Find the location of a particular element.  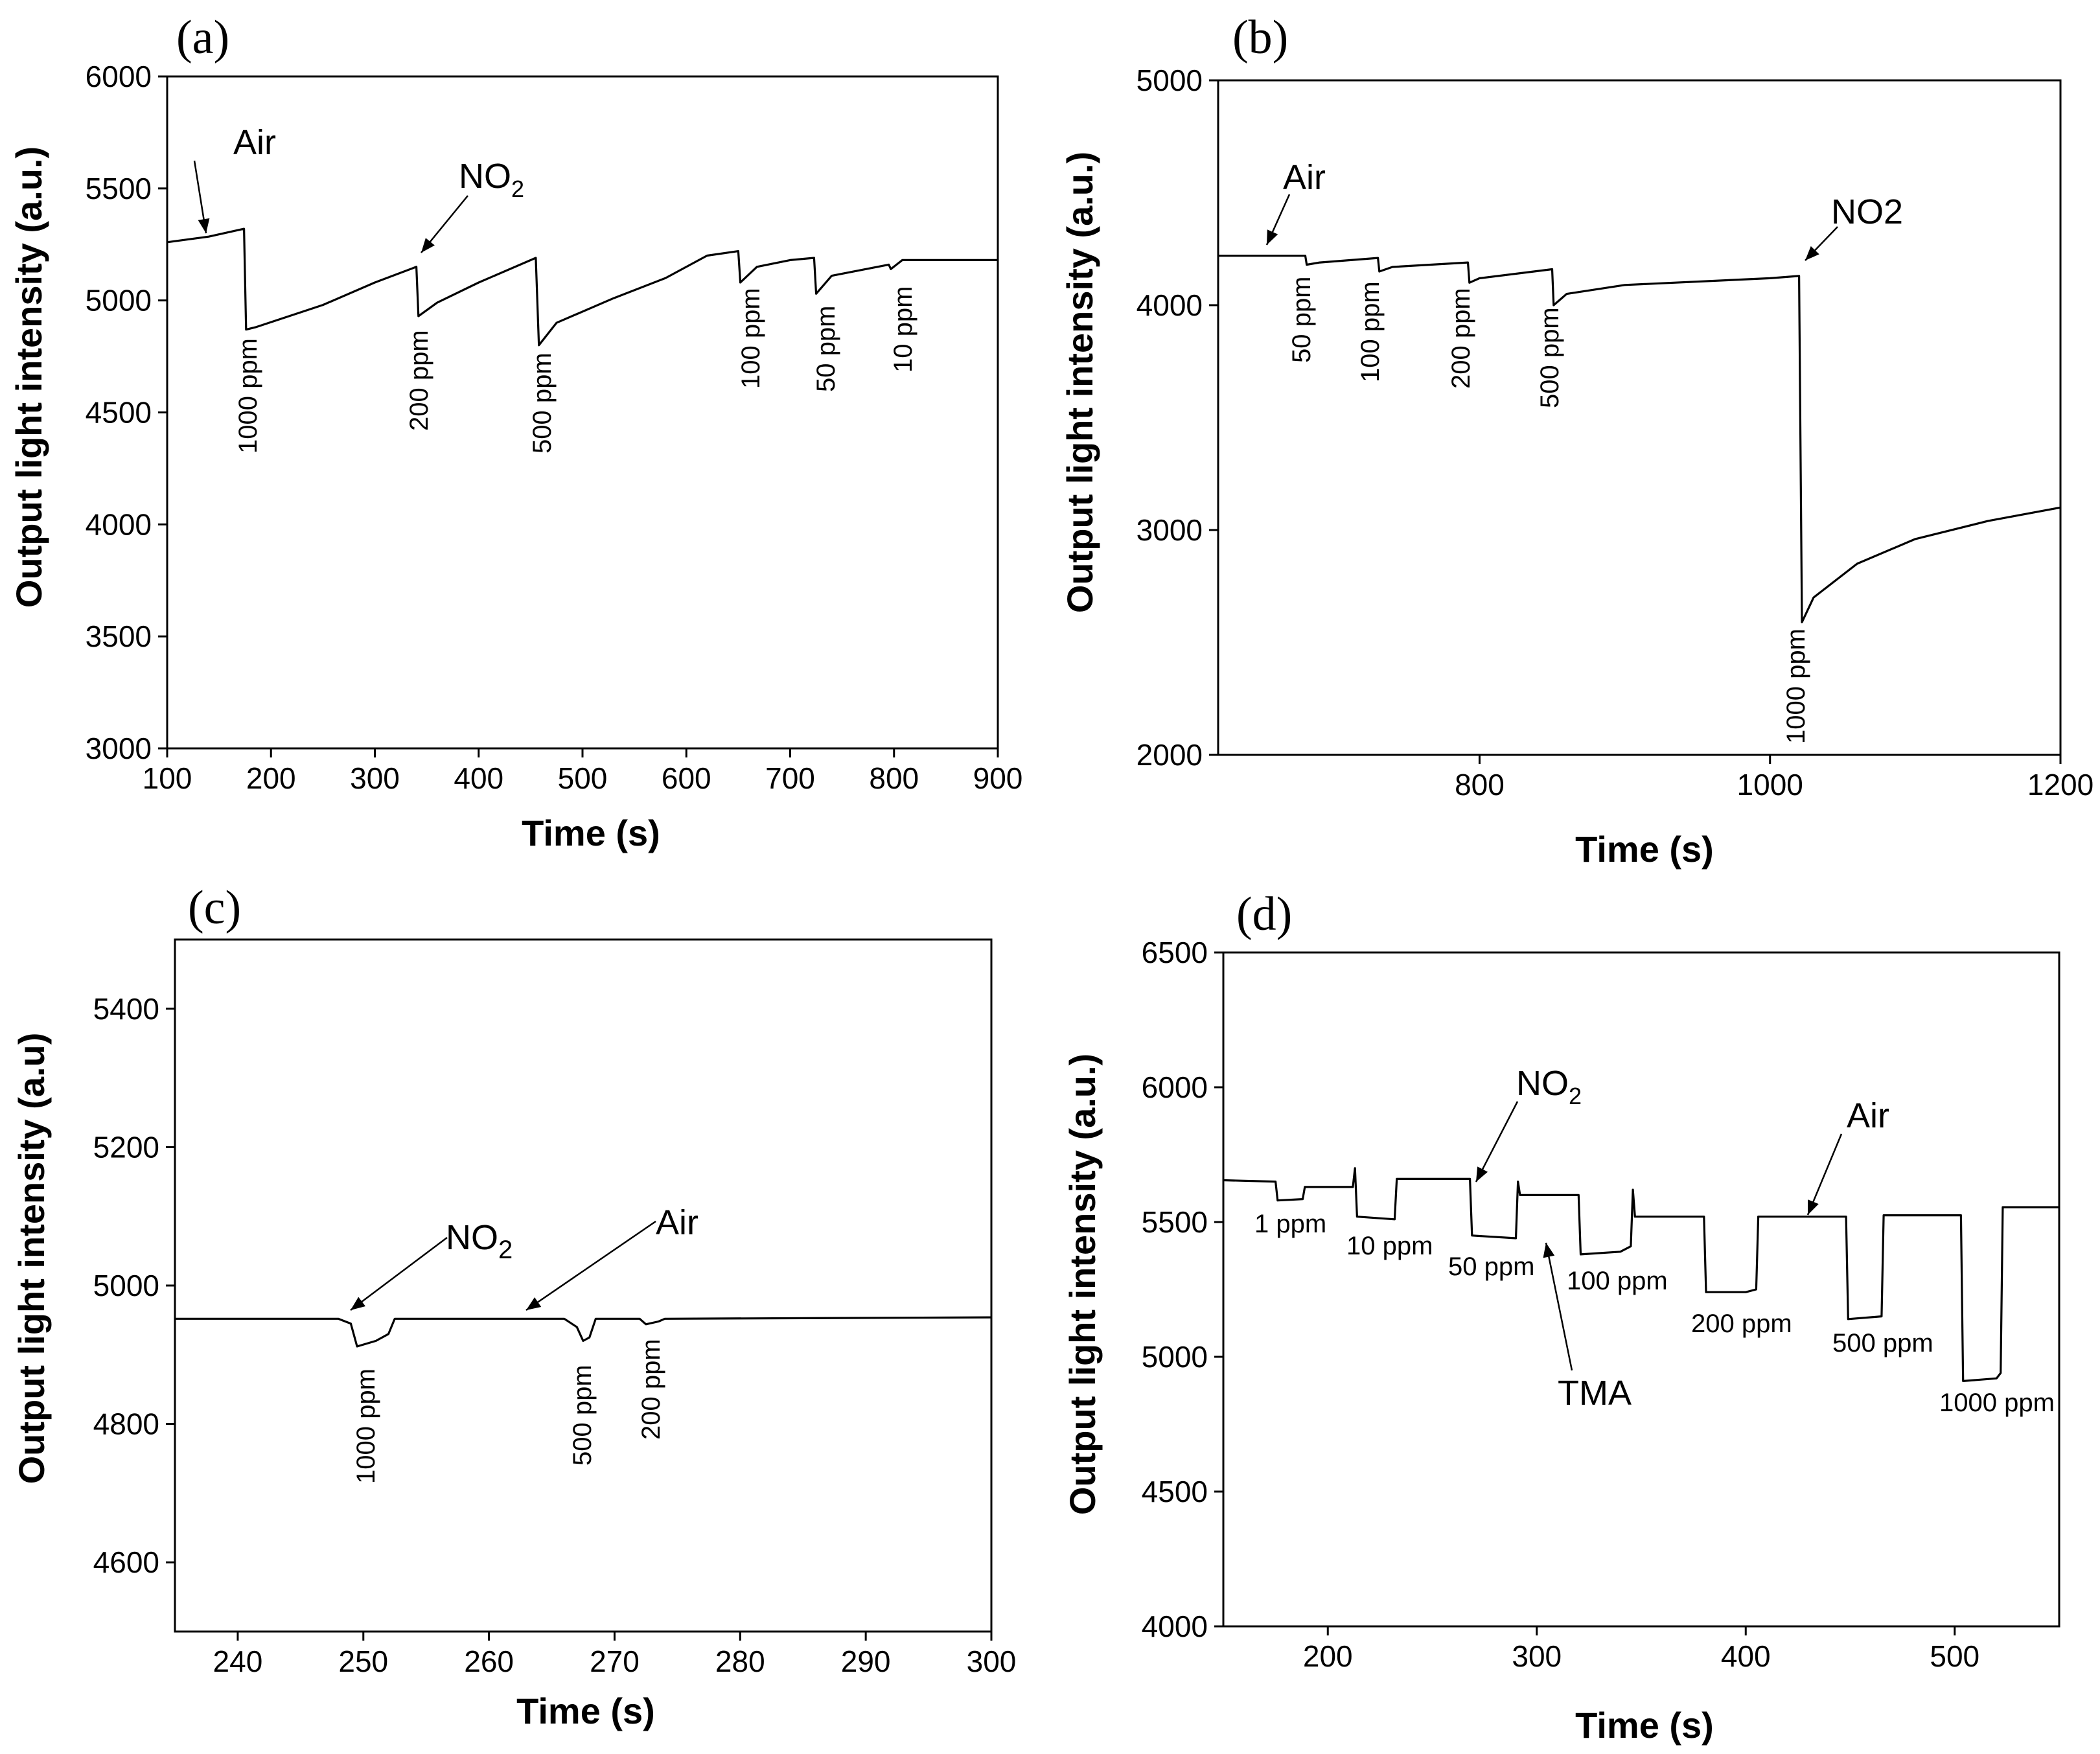

panel-a-label: (a) is located at coordinates (202, 37).